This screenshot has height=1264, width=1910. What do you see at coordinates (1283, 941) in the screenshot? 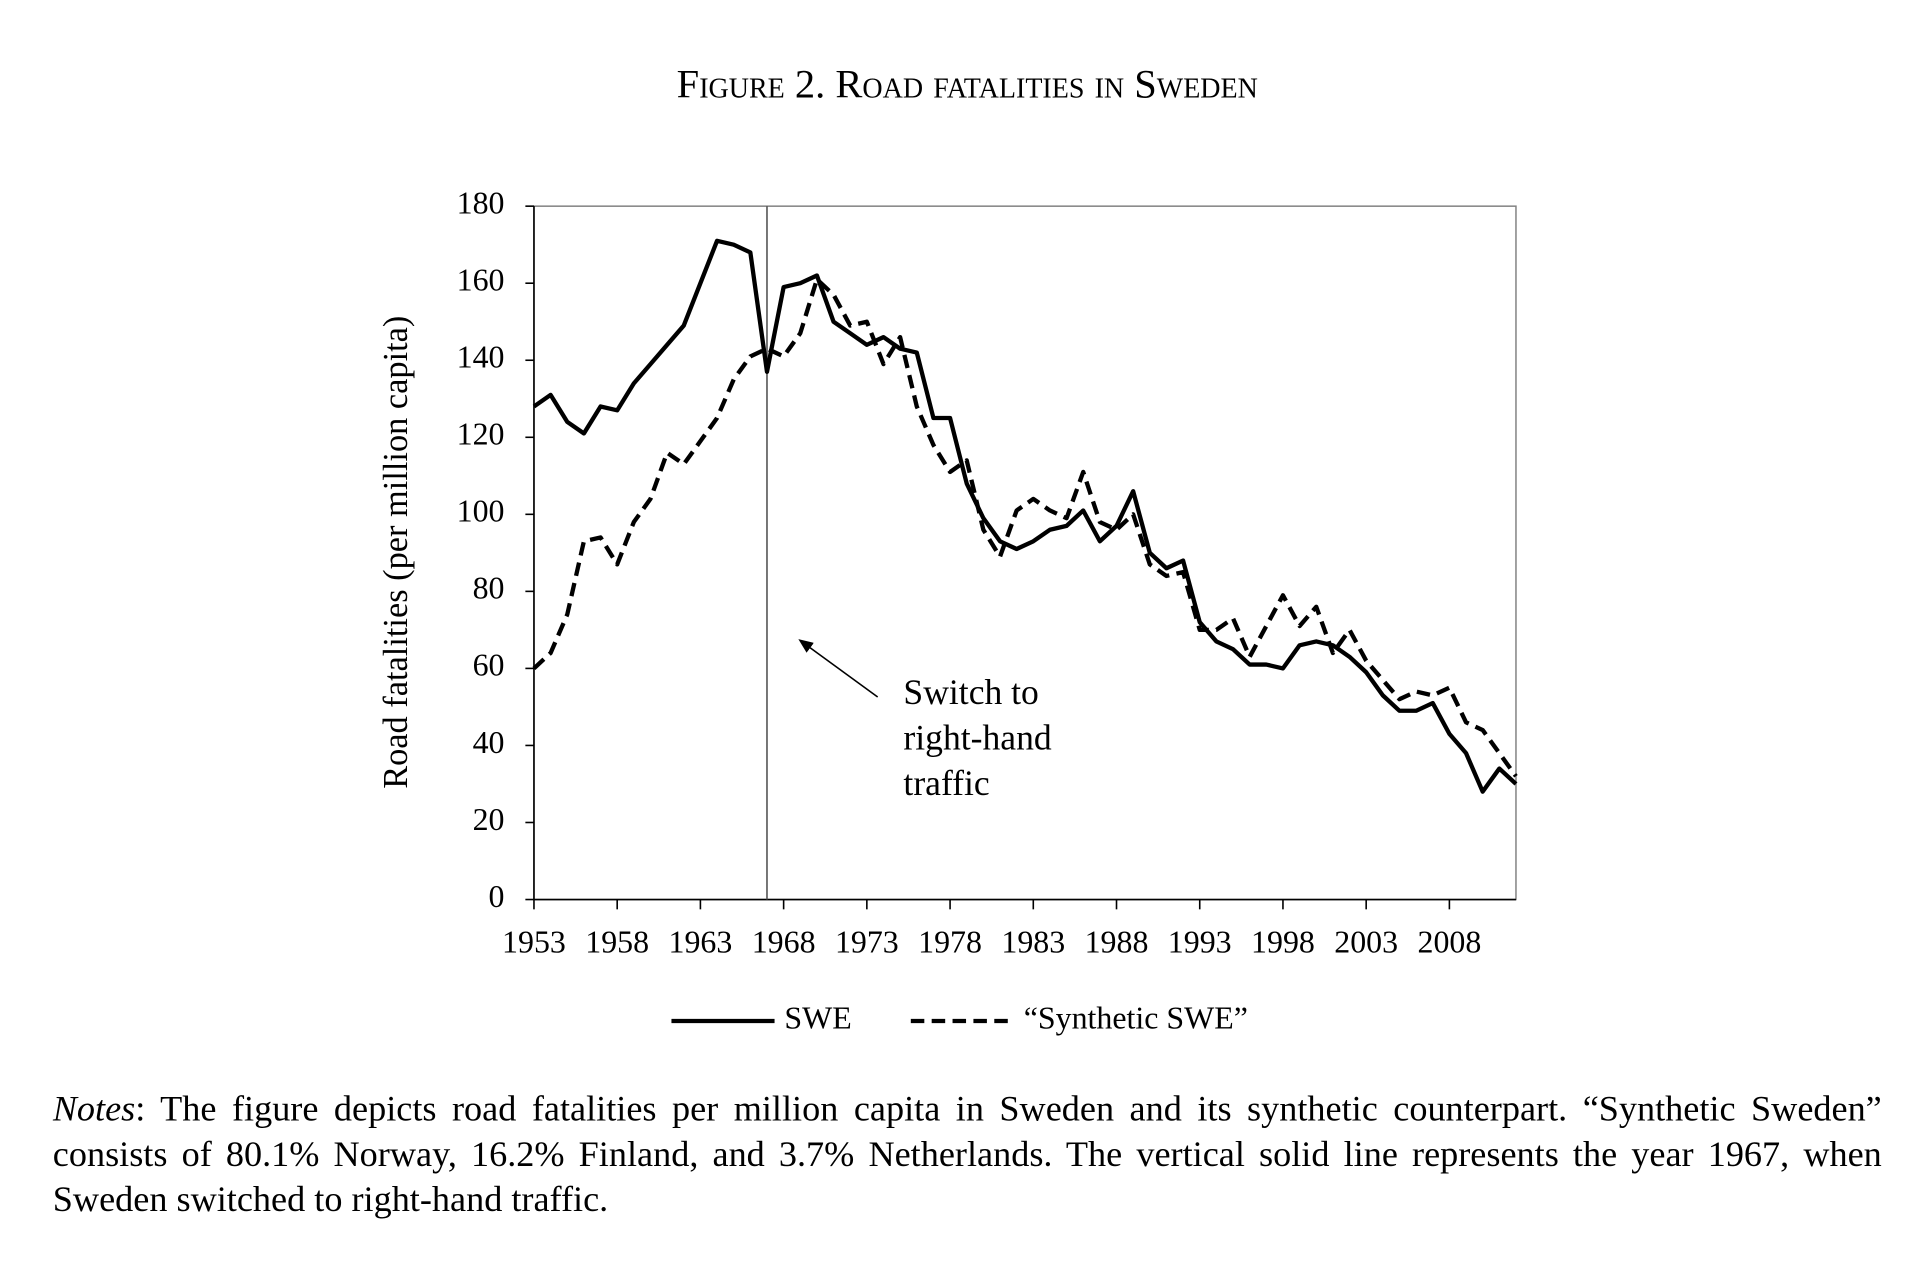
I see `x-tick-label: 1998` at bounding box center [1283, 941].